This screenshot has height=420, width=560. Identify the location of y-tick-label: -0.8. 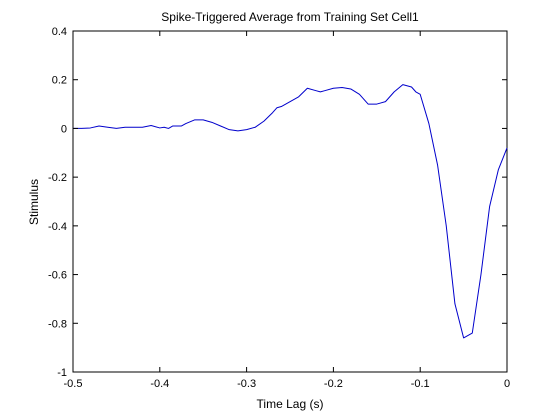
(57, 324).